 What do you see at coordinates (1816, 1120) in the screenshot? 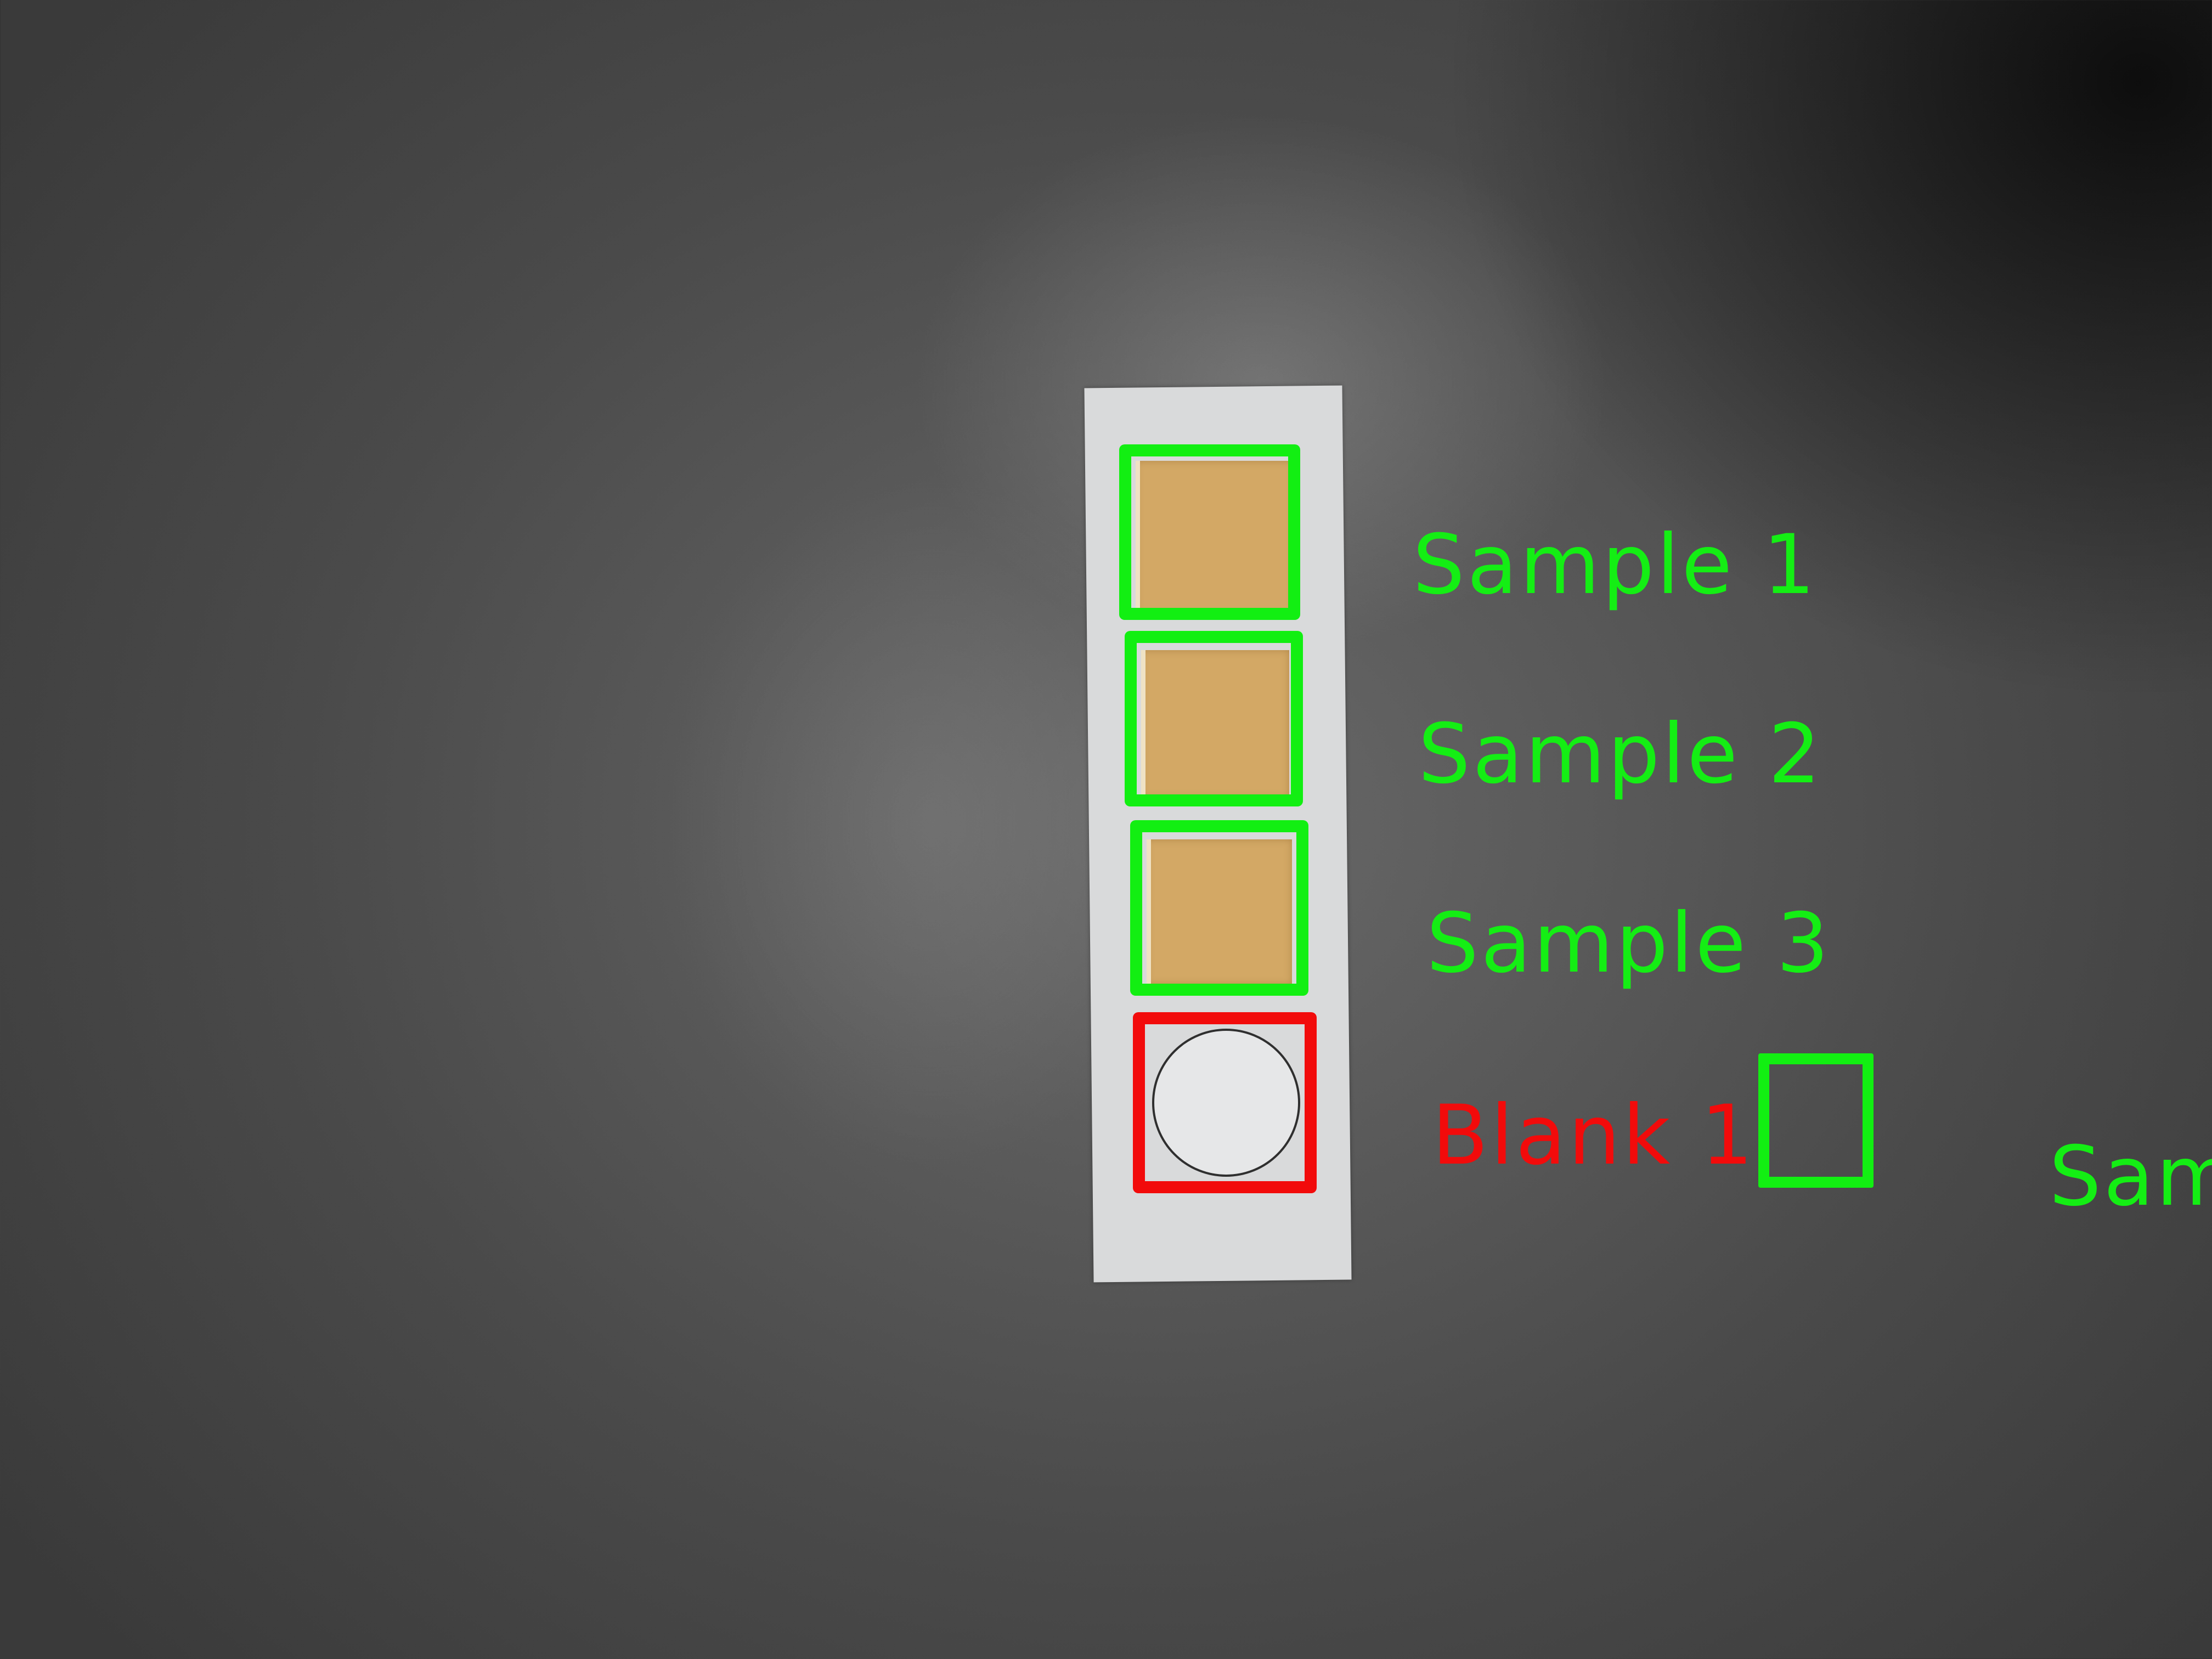
I see `extra-detection-box` at bounding box center [1816, 1120].